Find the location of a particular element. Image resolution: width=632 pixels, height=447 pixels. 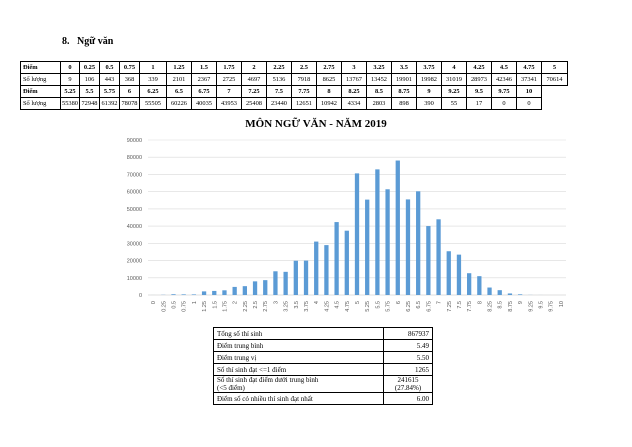

score-cell: 6 is located at coordinates (129, 91).